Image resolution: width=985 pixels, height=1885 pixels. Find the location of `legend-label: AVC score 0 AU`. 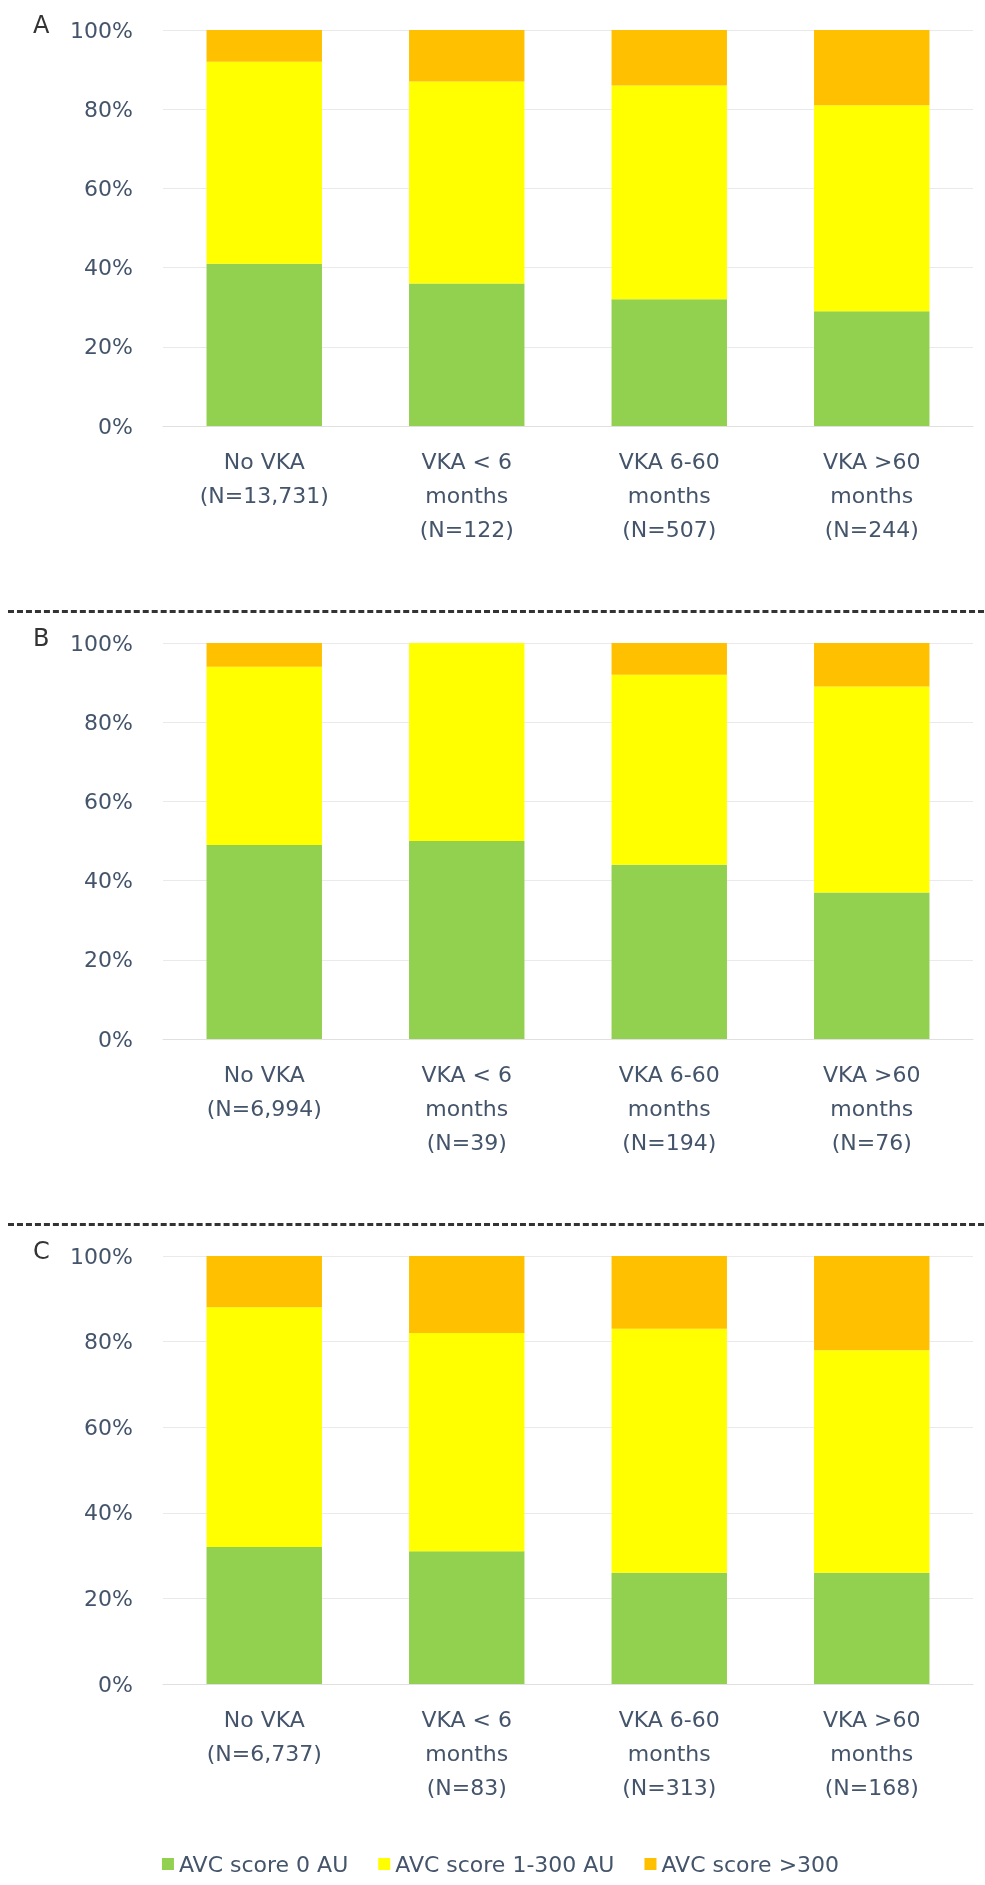

legend-label: AVC score 0 AU is located at coordinates (263, 1864).